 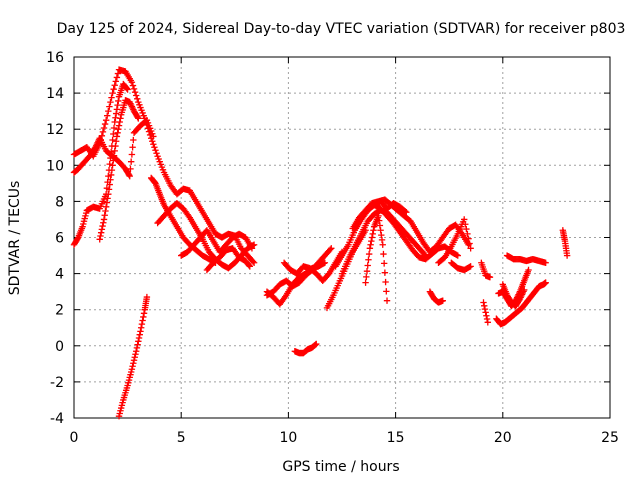 I want to click on y-tick-label: -2, so click(x=57, y=383).